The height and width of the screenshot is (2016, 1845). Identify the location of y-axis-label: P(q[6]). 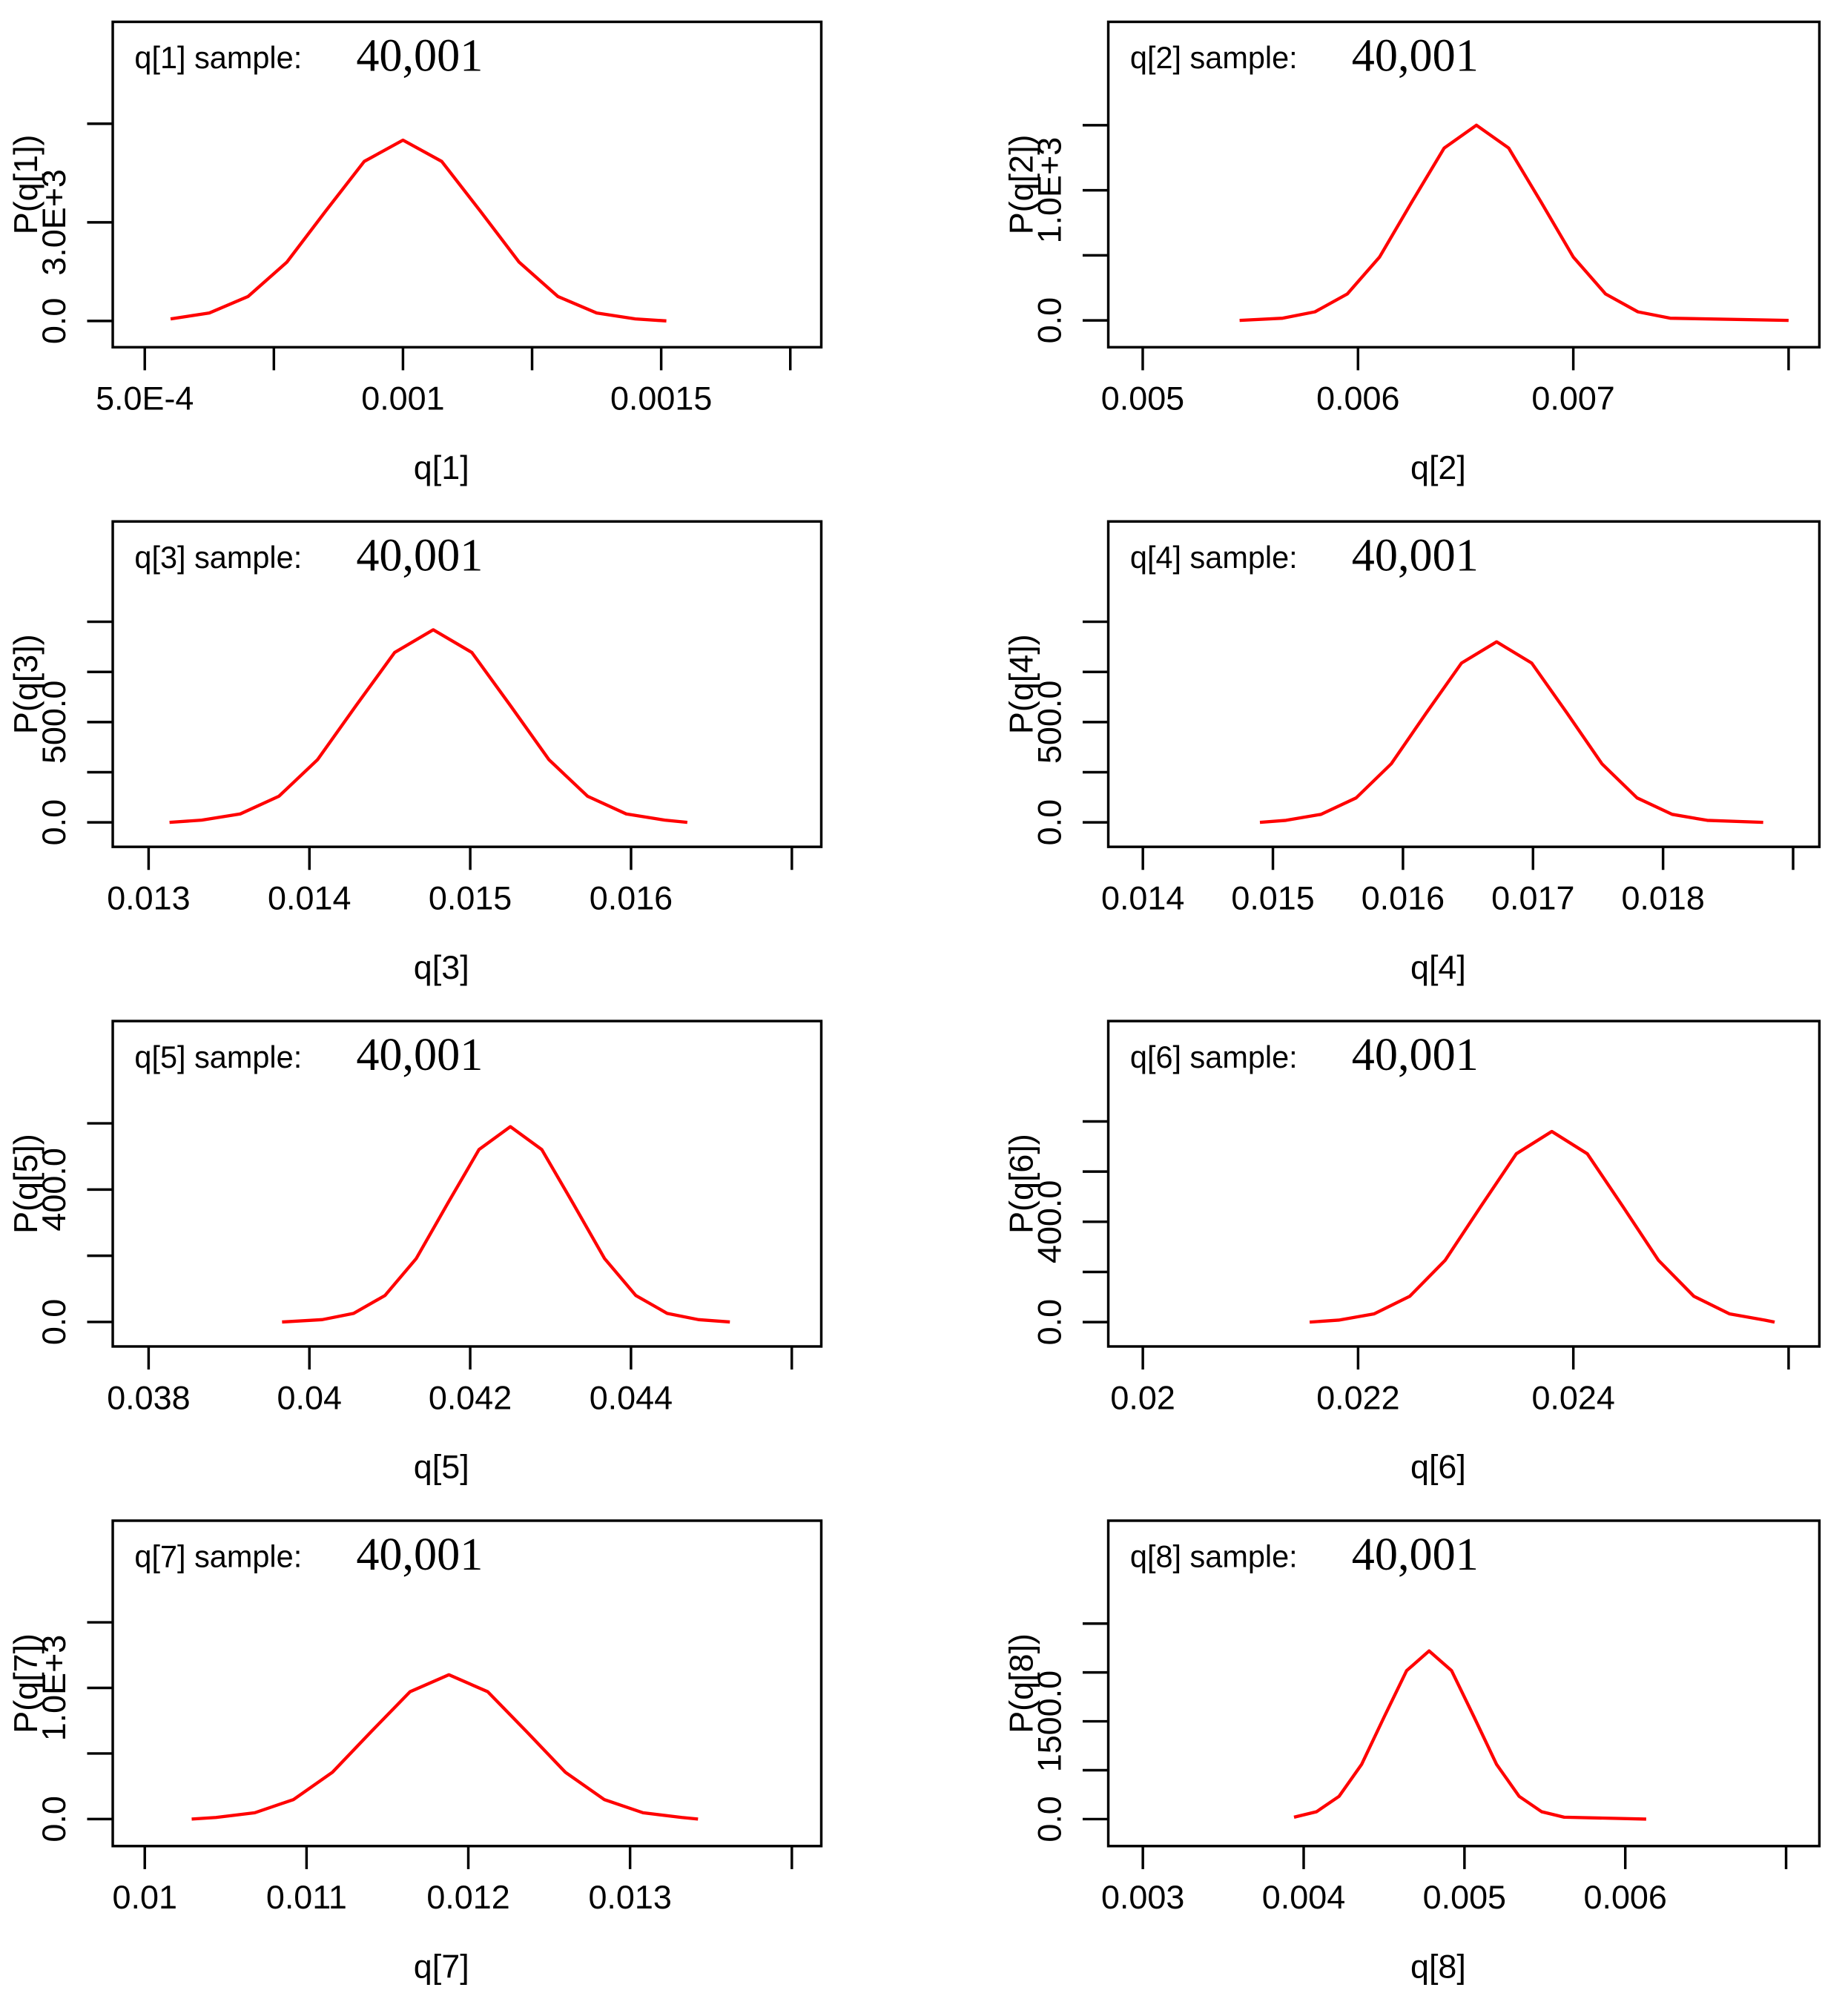
(1021, 1184).